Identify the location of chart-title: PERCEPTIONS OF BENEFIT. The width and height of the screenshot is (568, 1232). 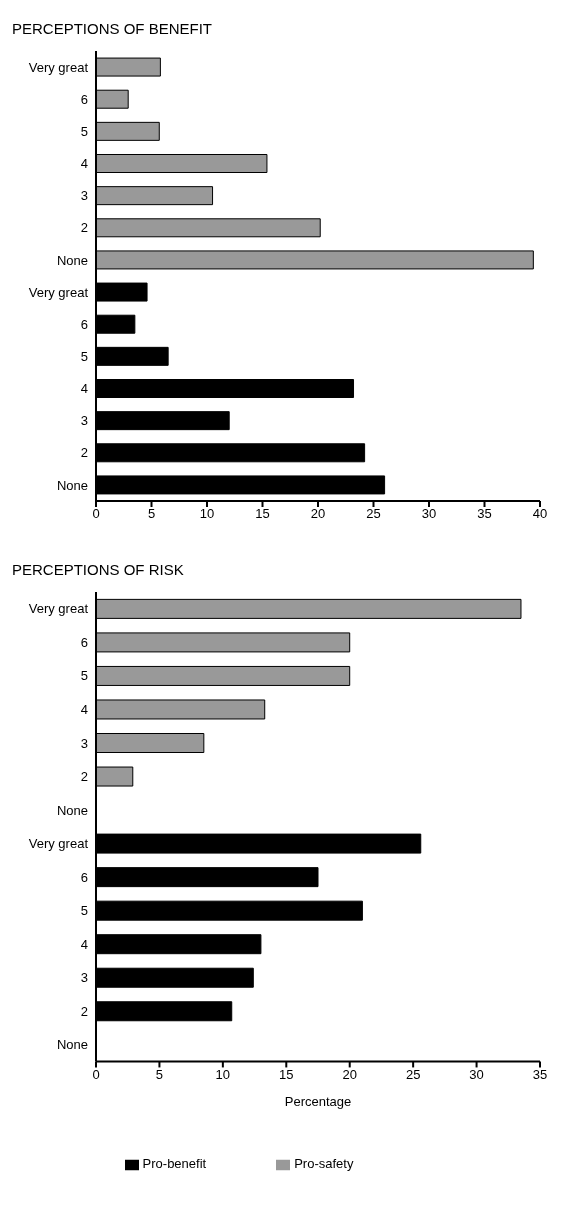
(113, 28).